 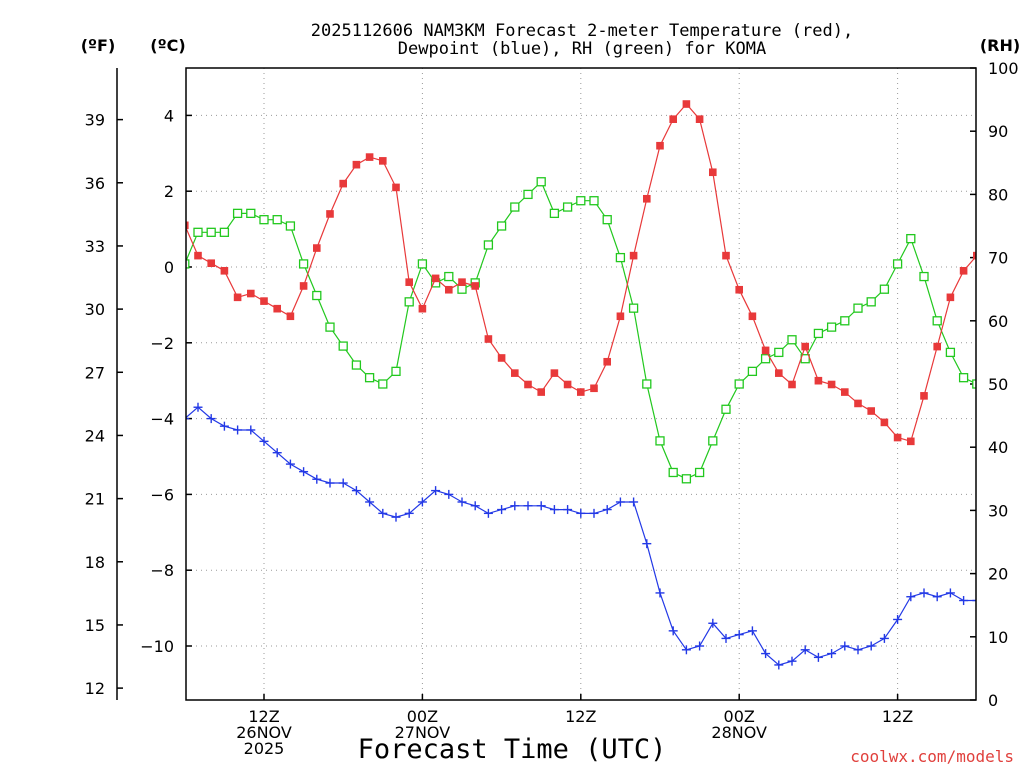 I want to click on fahrenheit-tick-label: 18, so click(x=95, y=562).